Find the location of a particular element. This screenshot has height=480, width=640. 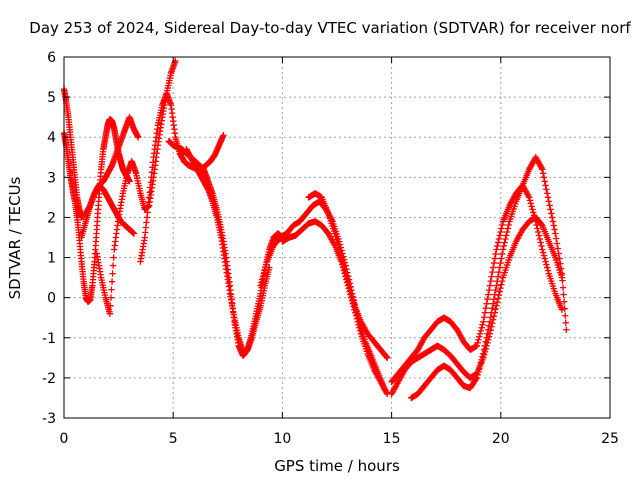

x-tick-label: 25 is located at coordinates (610, 439).